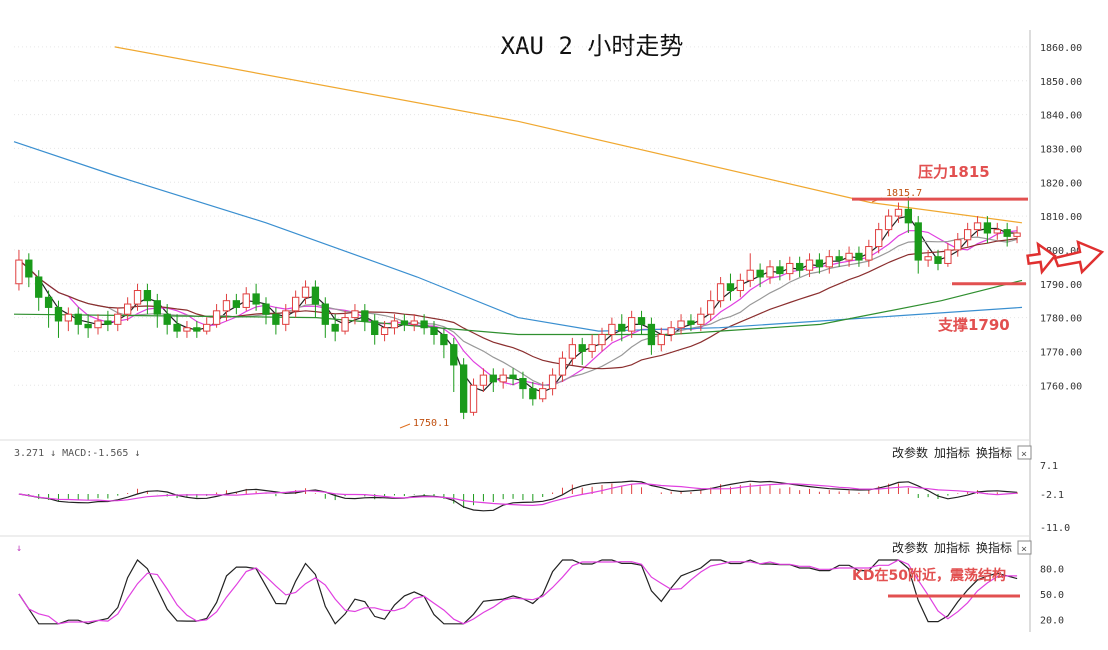  Describe the element at coordinates (952, 547) in the screenshot. I see `kd-add-button: 加指标` at that location.